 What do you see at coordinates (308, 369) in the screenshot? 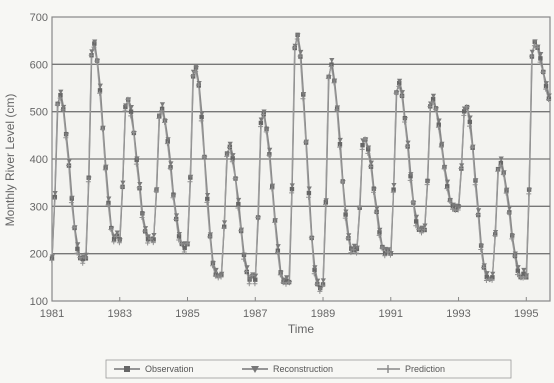
I see `legend-box` at bounding box center [308, 369].